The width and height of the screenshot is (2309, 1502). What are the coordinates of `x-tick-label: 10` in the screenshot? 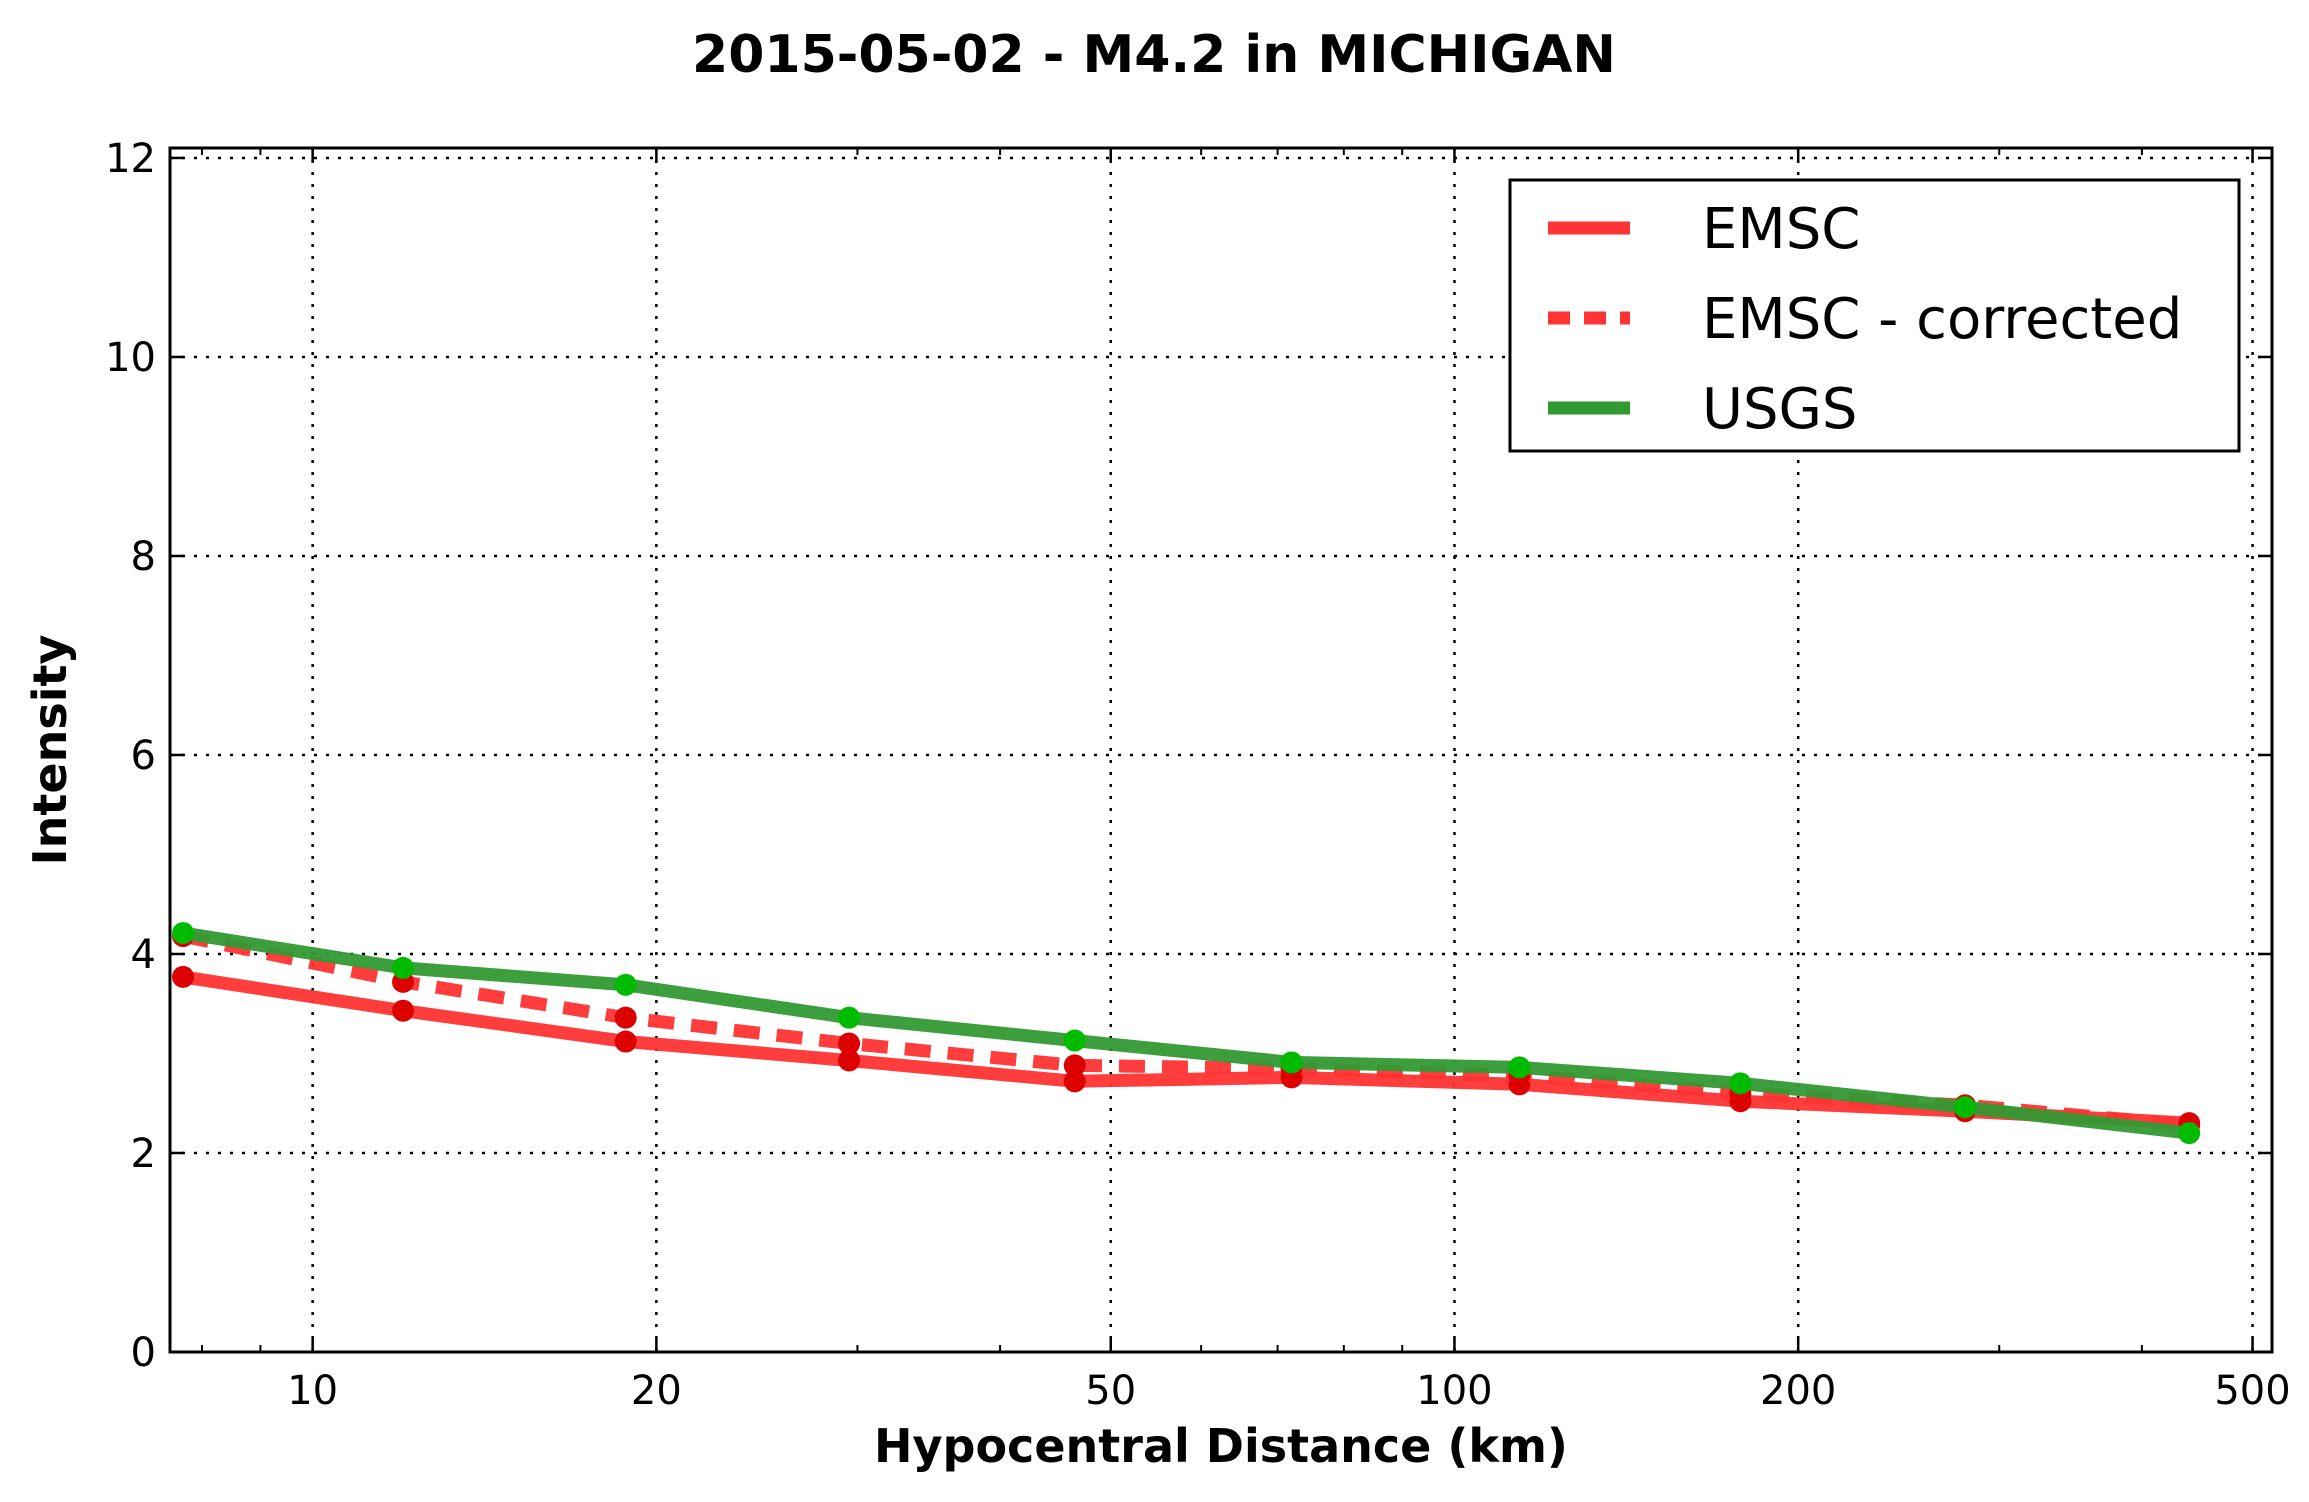 It's located at (312, 1391).